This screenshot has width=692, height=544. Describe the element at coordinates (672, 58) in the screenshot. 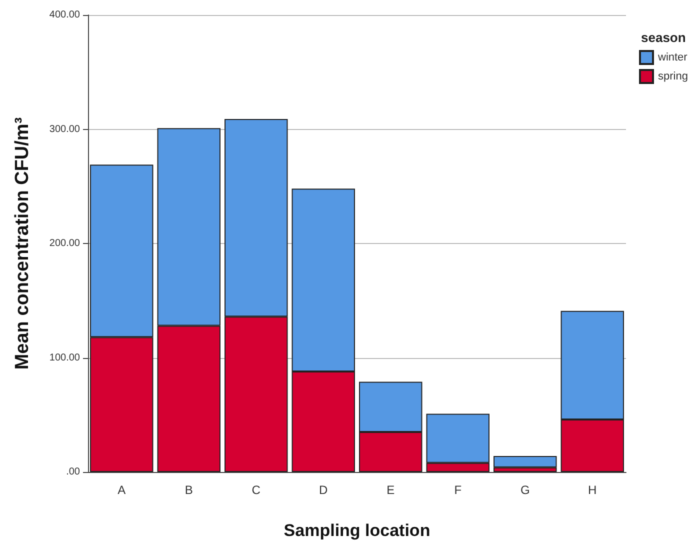

I see `legend-label: winter` at that location.